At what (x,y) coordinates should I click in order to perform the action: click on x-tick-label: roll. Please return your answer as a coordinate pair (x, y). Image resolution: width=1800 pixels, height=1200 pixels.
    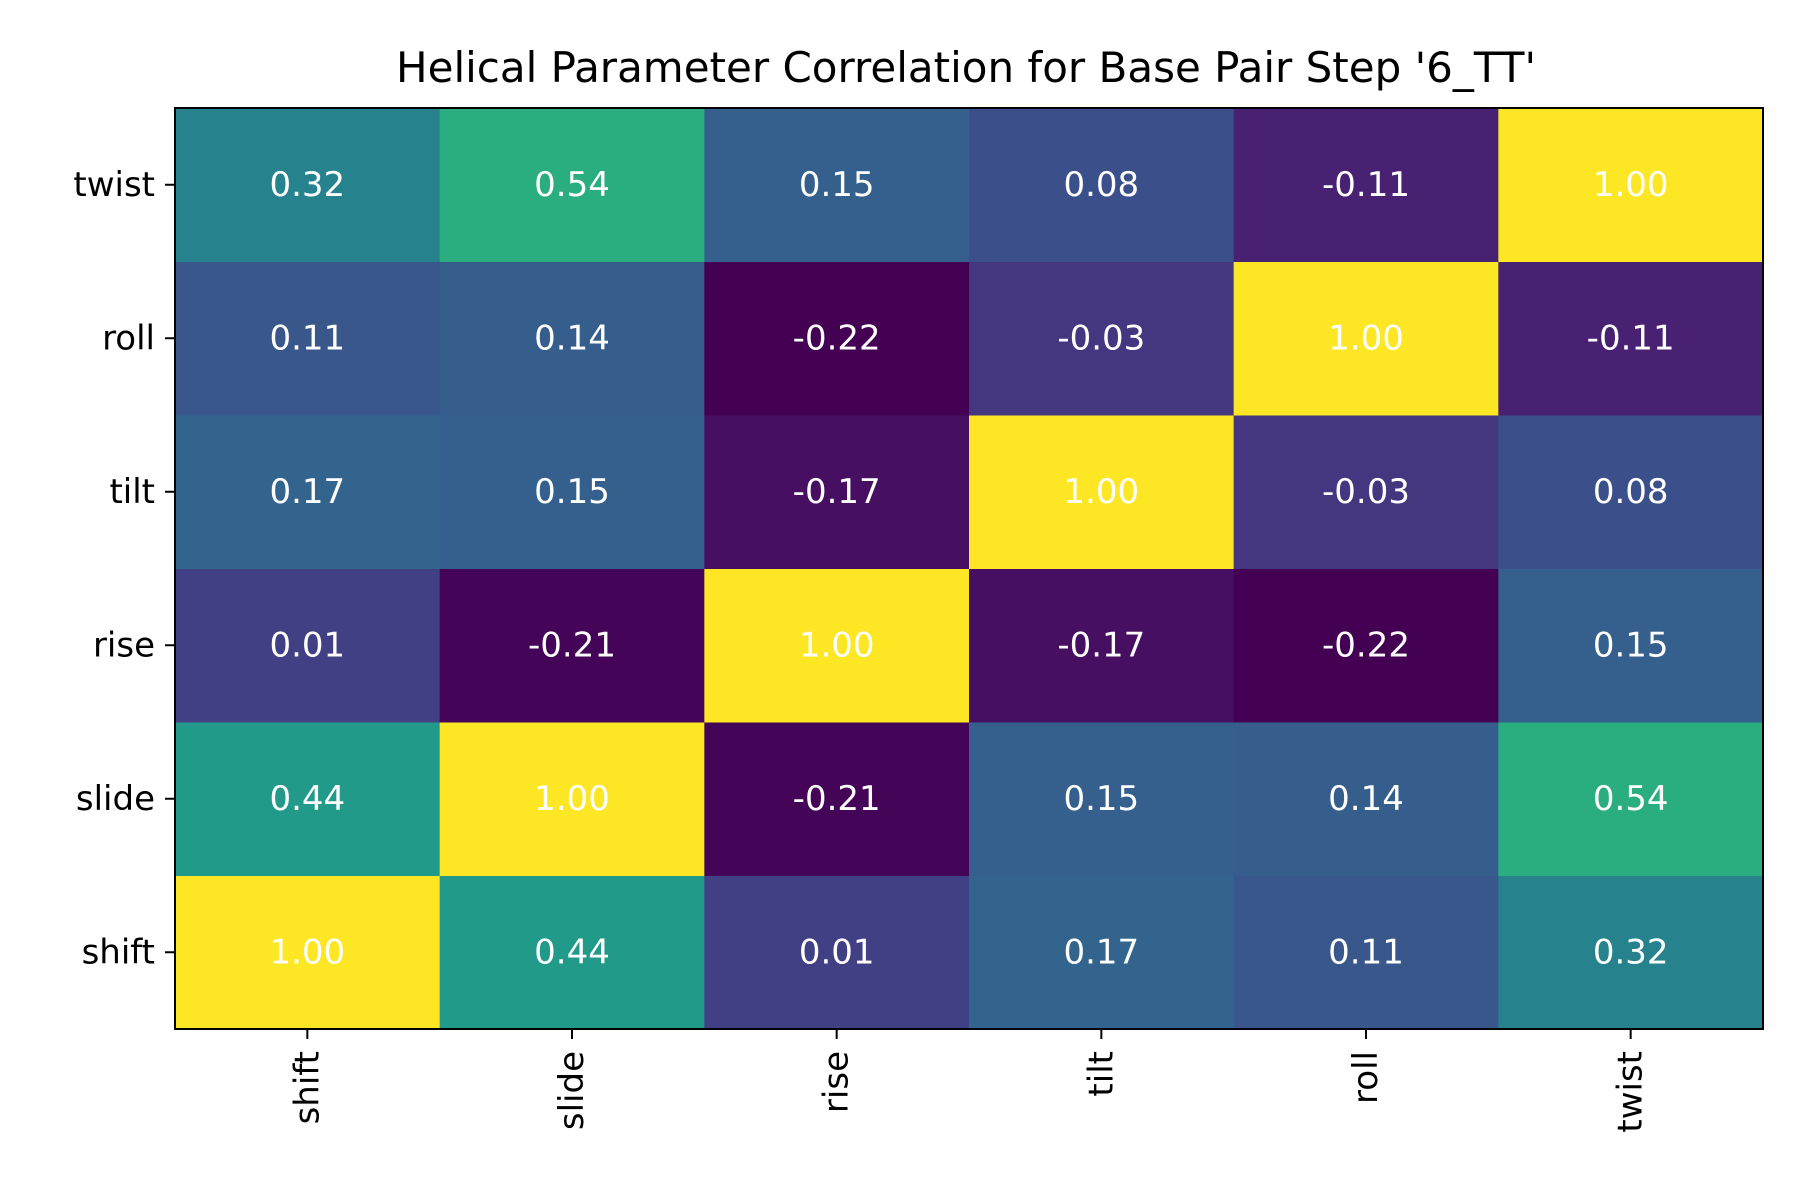
    Looking at the image, I should click on (1366, 1077).